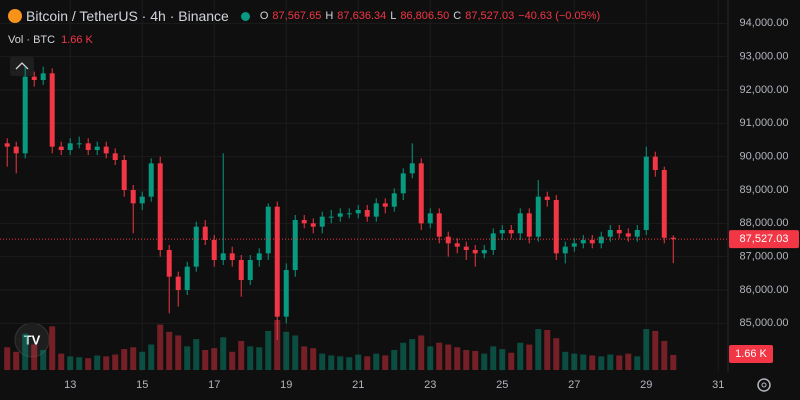 This screenshot has height=400, width=800. I want to click on volume-badge, so click(751, 354).